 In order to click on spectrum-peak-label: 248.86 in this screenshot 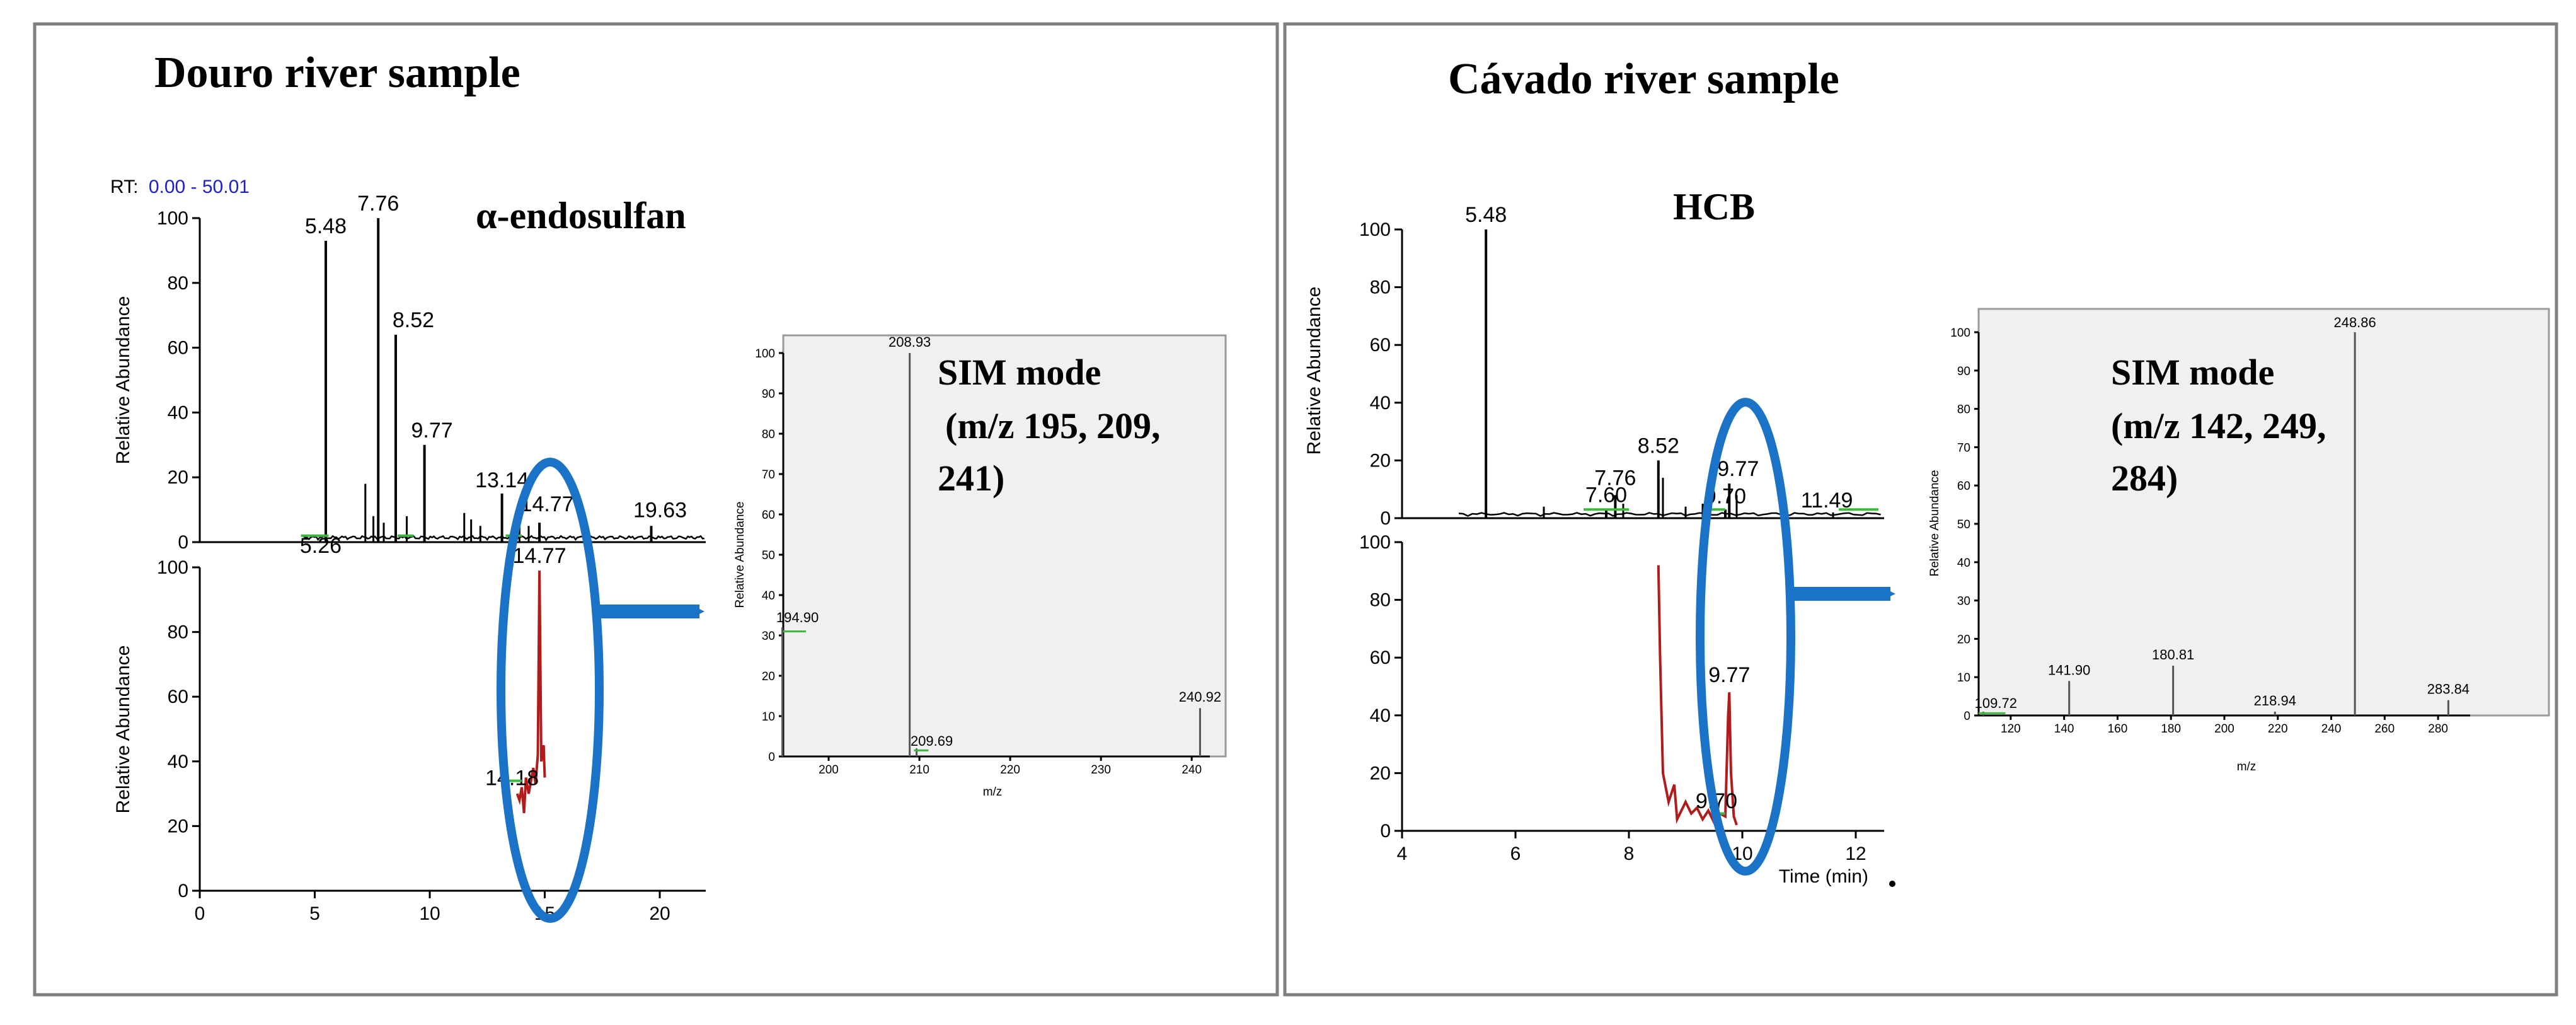, I will do `click(2354, 322)`.